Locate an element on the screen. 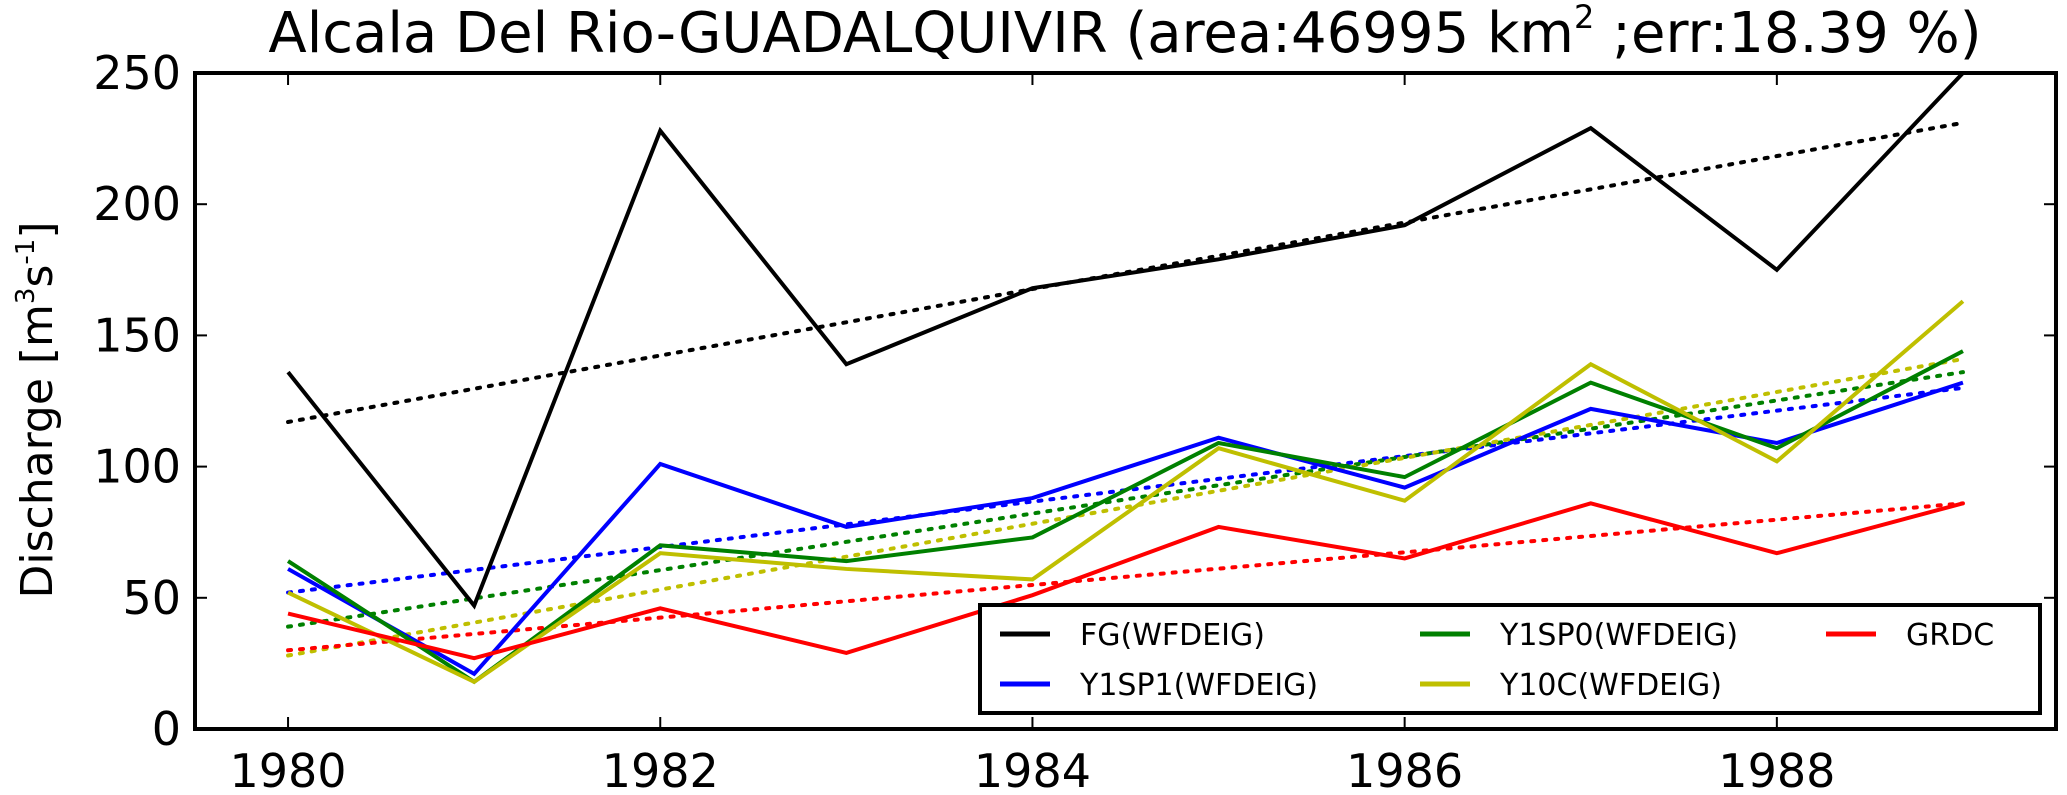 Image resolution: width=2067 pixels, height=795 pixels. y-tick-label: 250 is located at coordinates (137, 73).